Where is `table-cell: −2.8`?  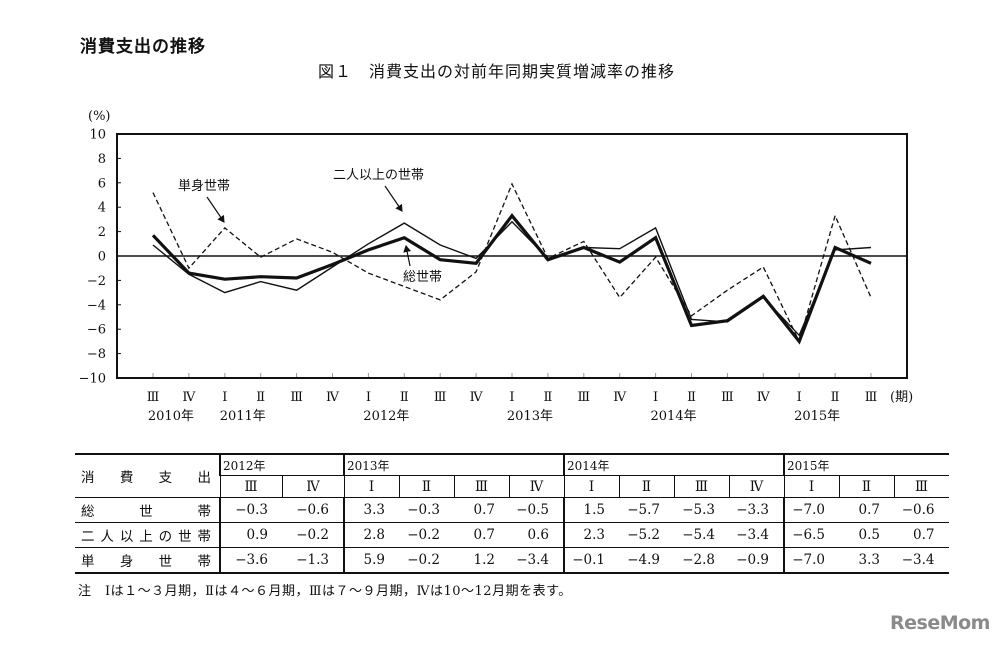
table-cell: −2.8 is located at coordinates (701, 560).